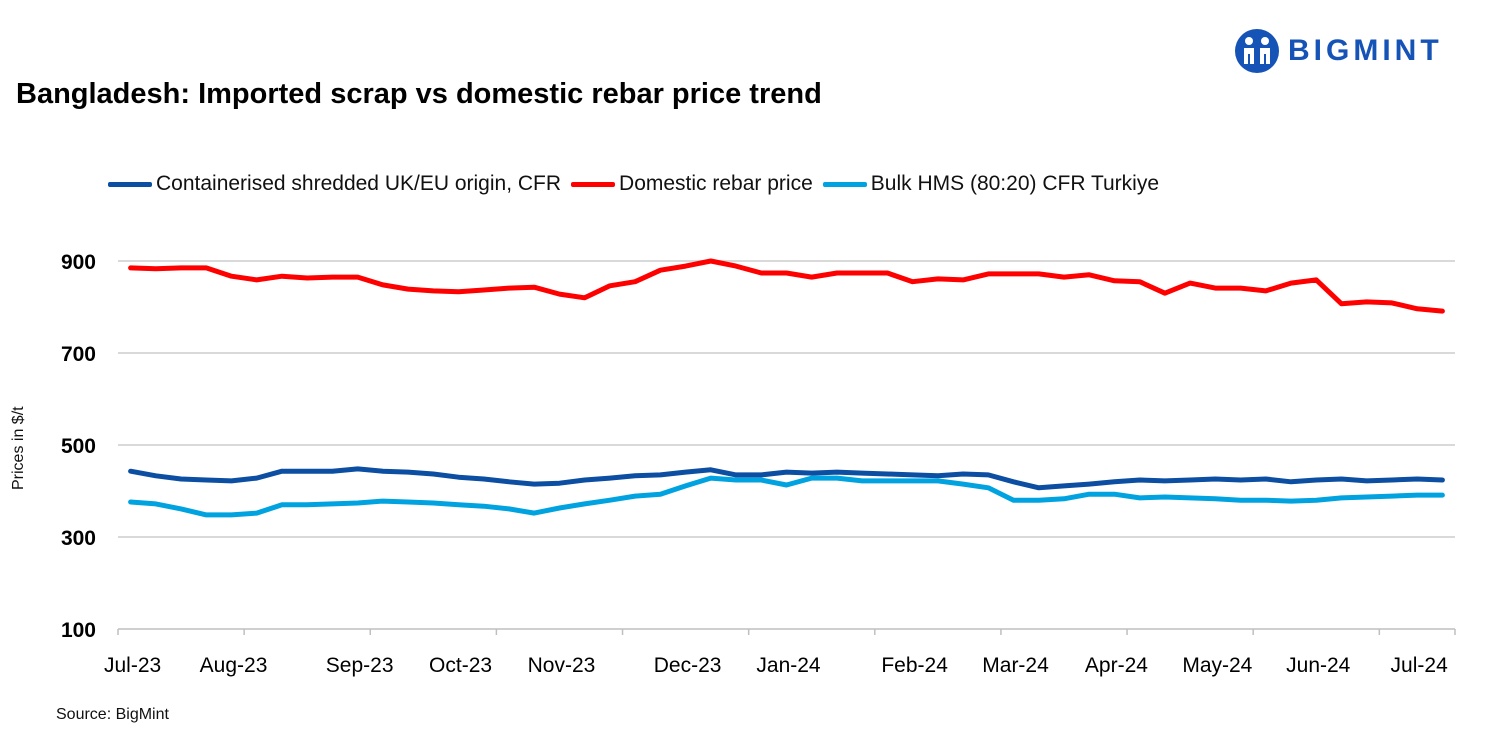  I want to click on y-tick-label: 700, so click(78, 354).